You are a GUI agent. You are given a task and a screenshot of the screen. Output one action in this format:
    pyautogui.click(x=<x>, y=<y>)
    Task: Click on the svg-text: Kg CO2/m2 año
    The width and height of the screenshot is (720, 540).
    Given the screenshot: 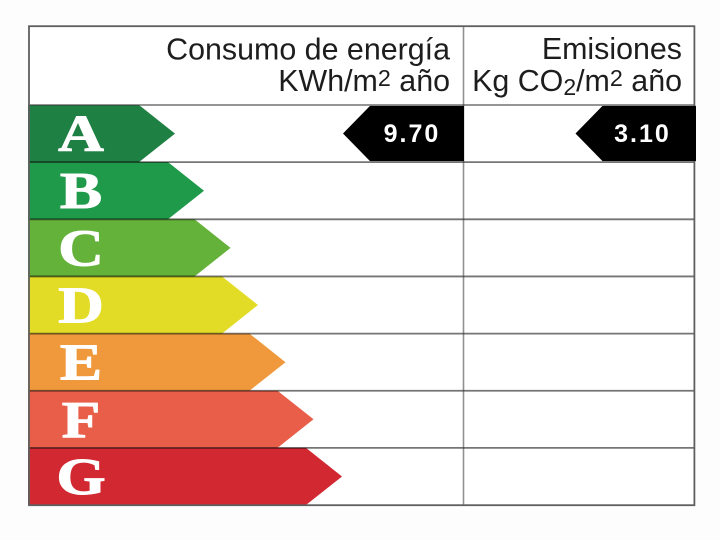 What is the action you would take?
    pyautogui.click(x=577, y=82)
    